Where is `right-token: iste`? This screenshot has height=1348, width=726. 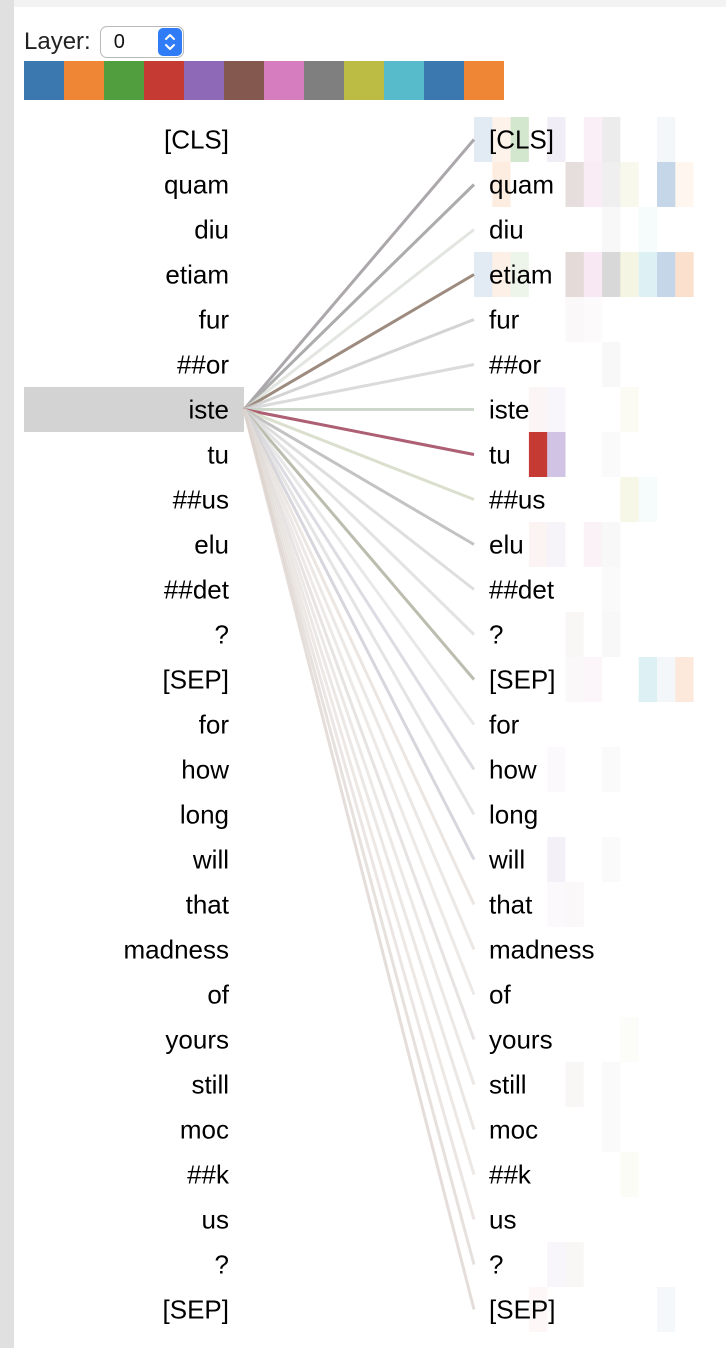 right-token: iste is located at coordinates (509, 410).